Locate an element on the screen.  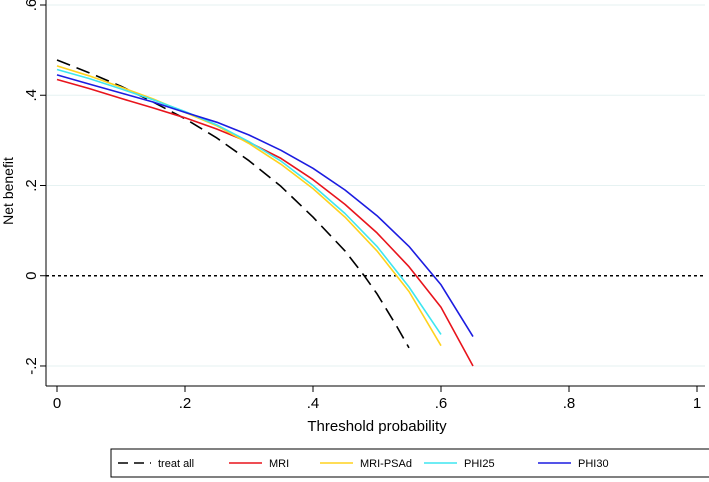
y-tick-label: .6 is located at coordinates (31, 5).